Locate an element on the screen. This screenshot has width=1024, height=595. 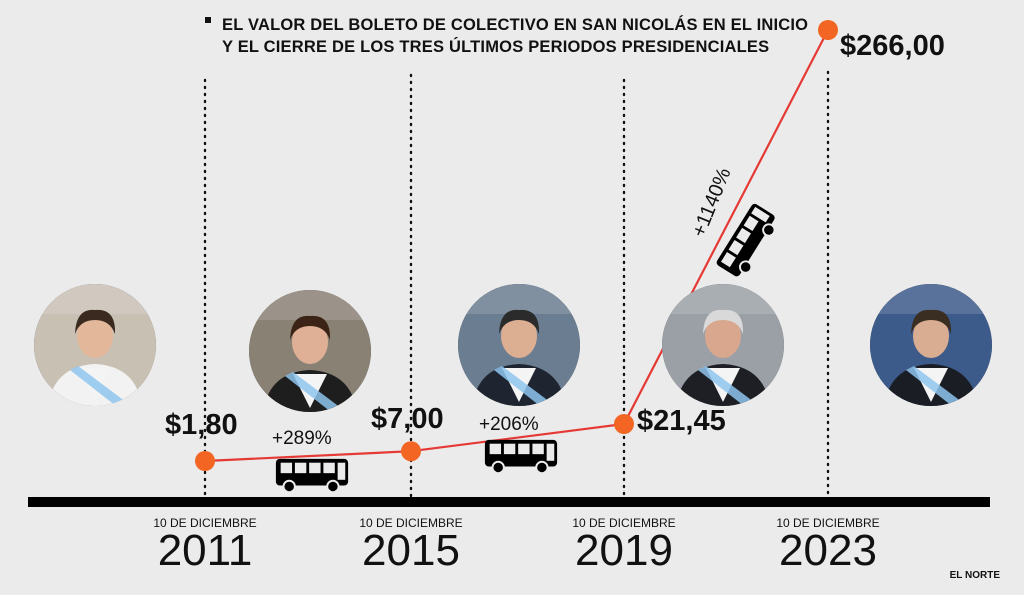
date-label-2019: 10 DE DICIEMBRE is located at coordinates (624, 523).